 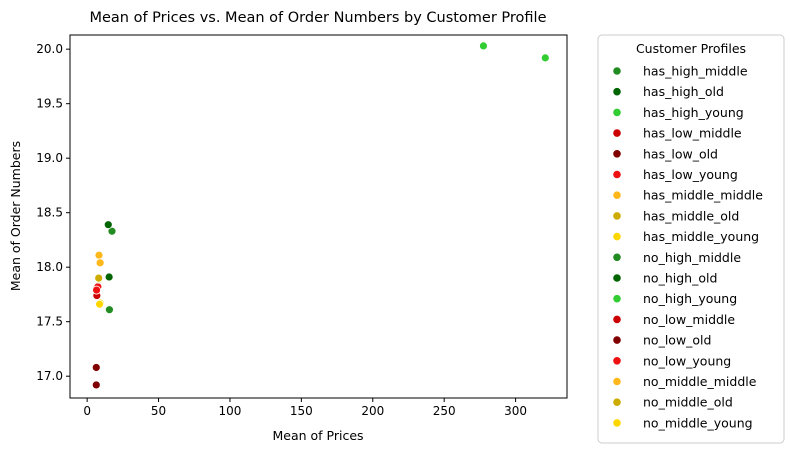 What do you see at coordinates (692, 257) in the screenshot?
I see `legend-label: no_high_middle` at bounding box center [692, 257].